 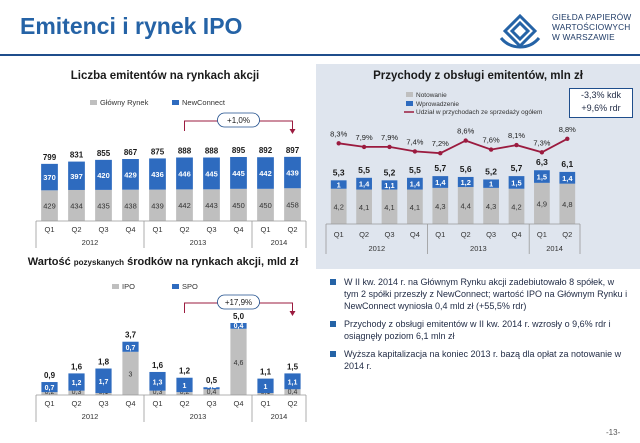 What do you see at coordinates (265, 173) in the screenshot?
I see `bar-value-label: 442` at bounding box center [265, 173].